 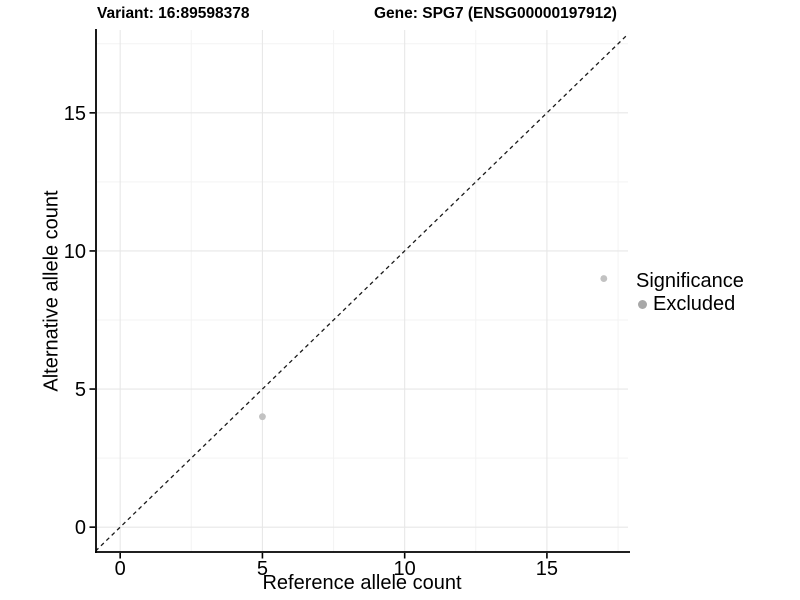 What do you see at coordinates (690, 281) in the screenshot?
I see `legend-title: Significance` at bounding box center [690, 281].